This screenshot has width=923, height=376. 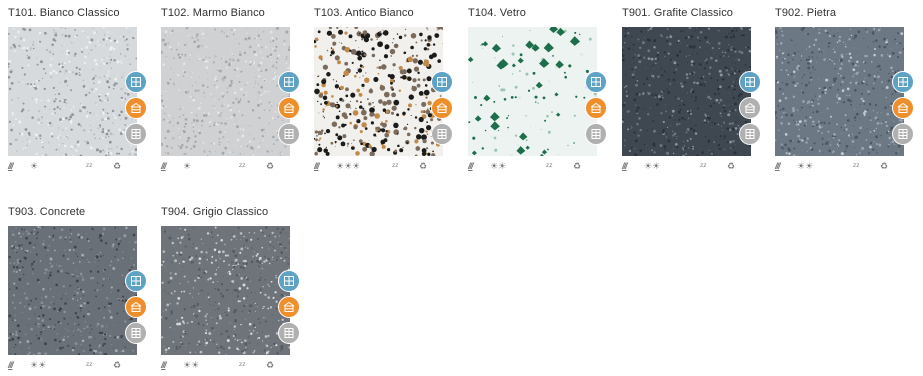 I want to click on product-card: T904. Grigio Classico /// ☀☀ ᶻᶻ ♻, so click(x=236, y=291).